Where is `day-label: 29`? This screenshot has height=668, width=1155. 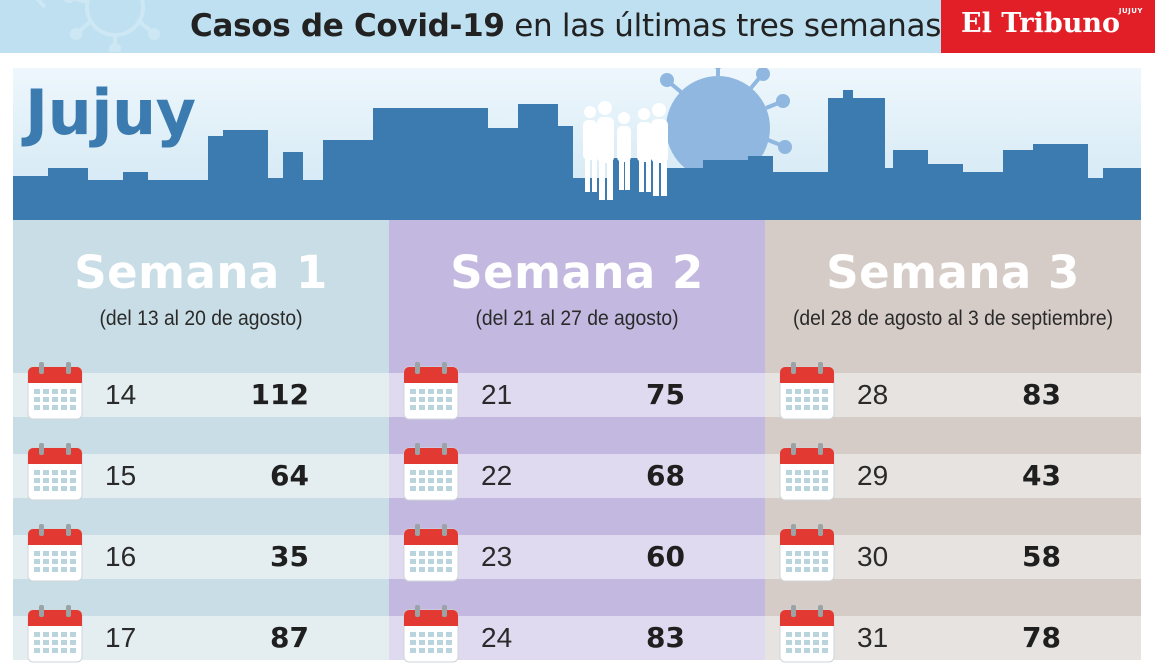 day-label: 29 is located at coordinates (873, 475).